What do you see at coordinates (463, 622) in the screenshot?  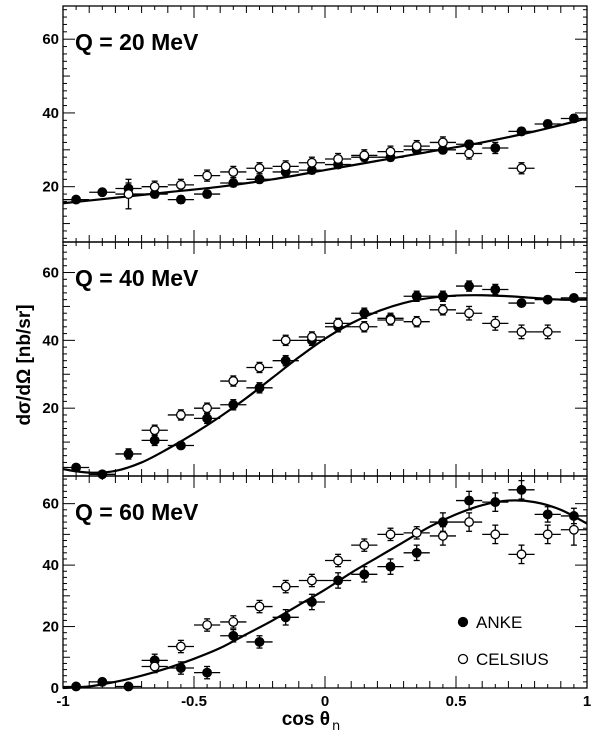 I see `legend-marker-anke` at bounding box center [463, 622].